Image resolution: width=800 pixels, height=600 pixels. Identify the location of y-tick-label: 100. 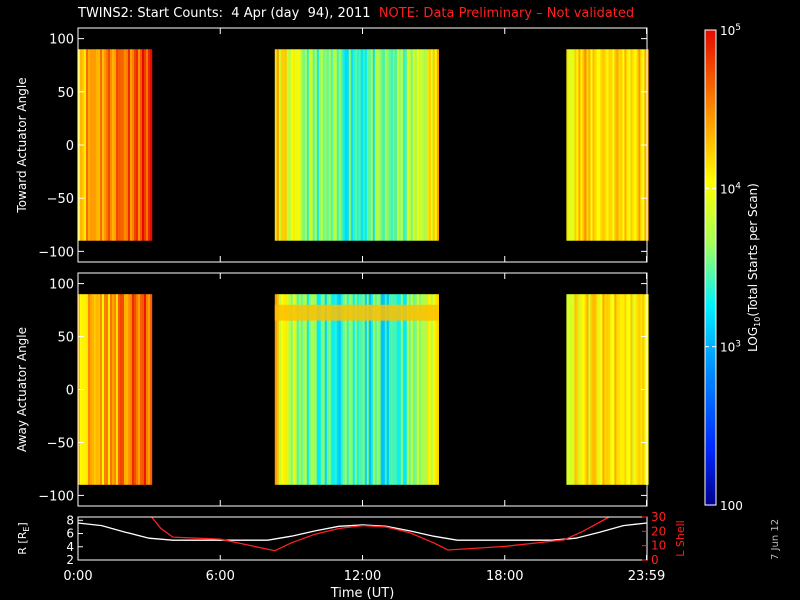
(61, 40).